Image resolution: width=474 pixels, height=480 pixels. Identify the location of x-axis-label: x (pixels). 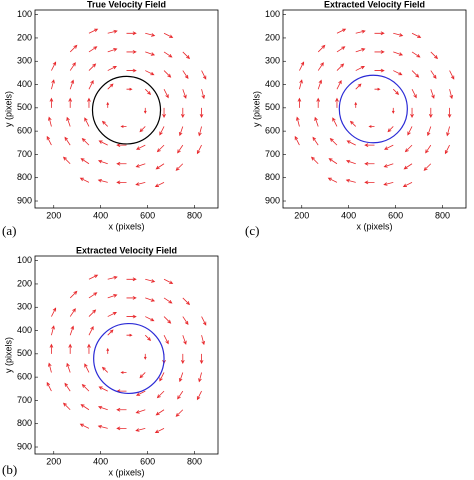
(126, 226).